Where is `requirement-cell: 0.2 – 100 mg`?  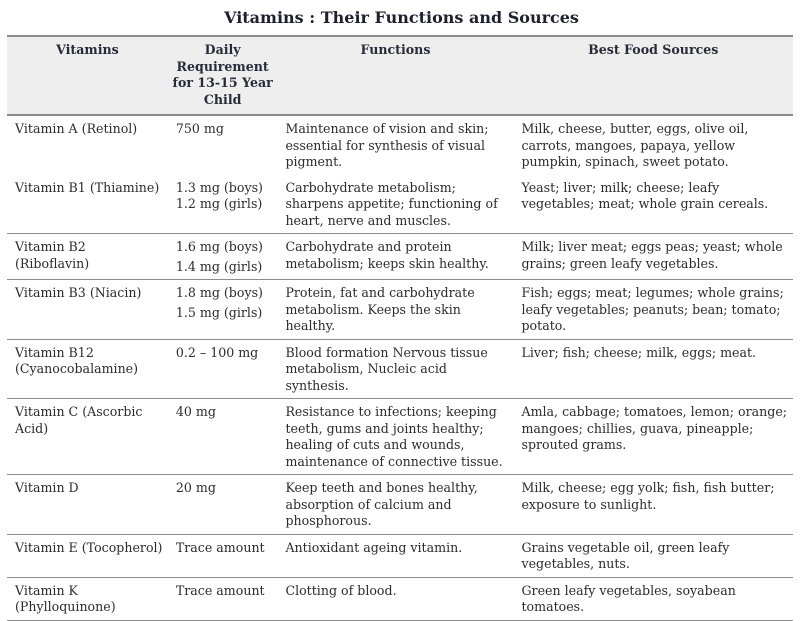 requirement-cell: 0.2 – 100 mg is located at coordinates (223, 369).